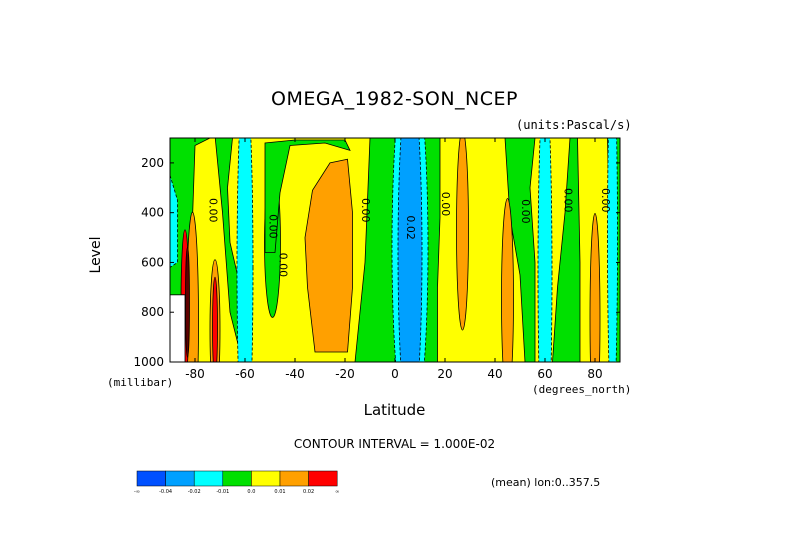  What do you see at coordinates (148, 362) in the screenshot?
I see `y-tick-label-4: 1000` at bounding box center [148, 362].